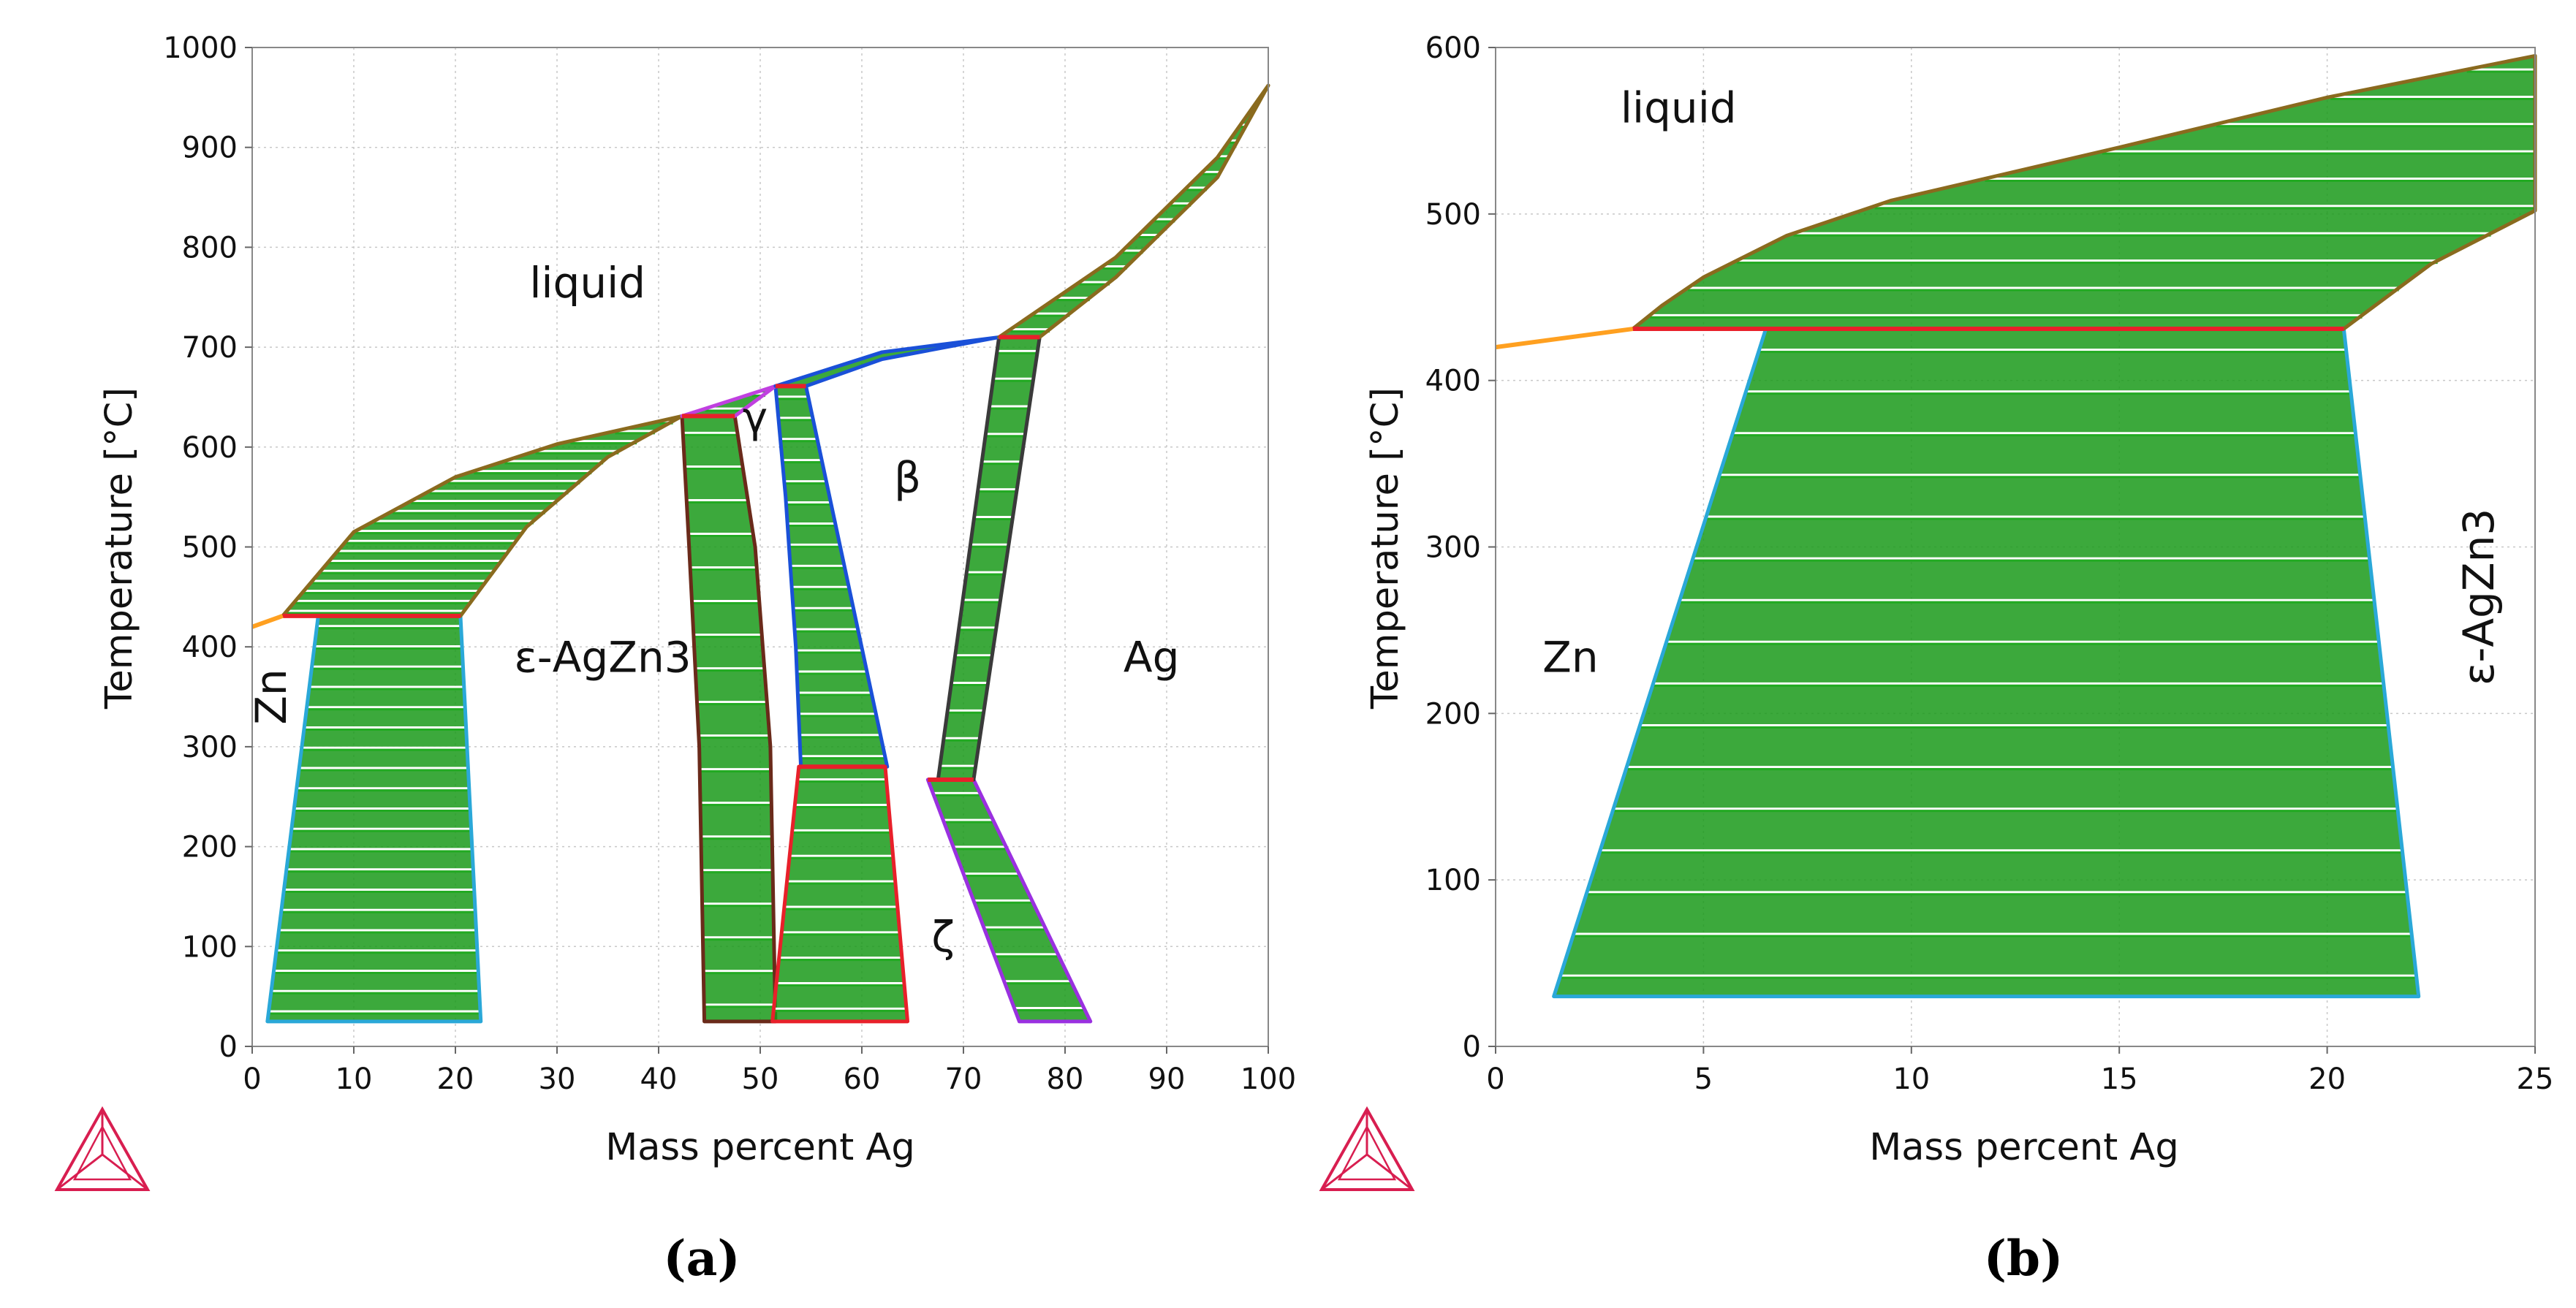 The image size is (2576, 1308). I want to click on x-tick-label: 90, so click(1167, 1079).